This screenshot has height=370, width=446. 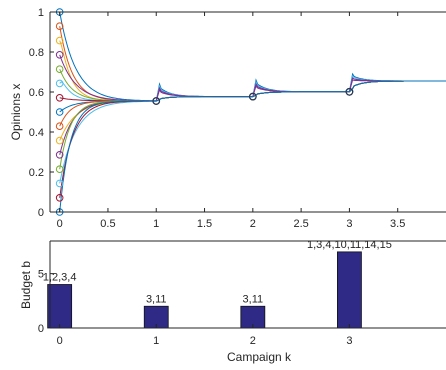 What do you see at coordinates (36, 53) in the screenshot?
I see `opinions-y-tick-label: 0.8` at bounding box center [36, 53].